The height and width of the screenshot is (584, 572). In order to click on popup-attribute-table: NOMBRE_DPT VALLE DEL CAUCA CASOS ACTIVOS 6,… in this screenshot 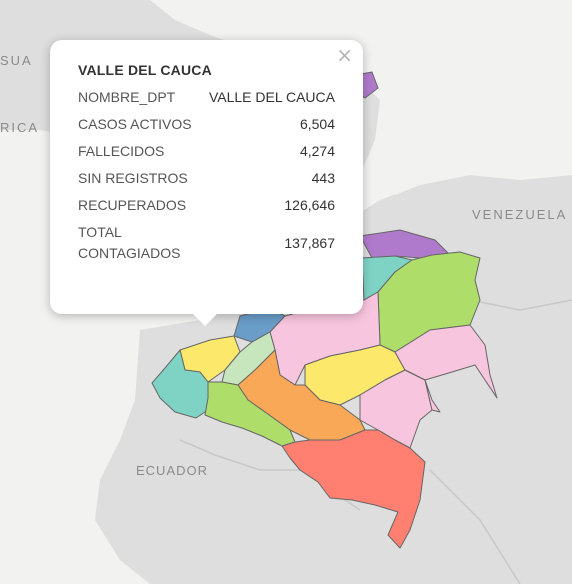, I will do `click(206, 175)`.